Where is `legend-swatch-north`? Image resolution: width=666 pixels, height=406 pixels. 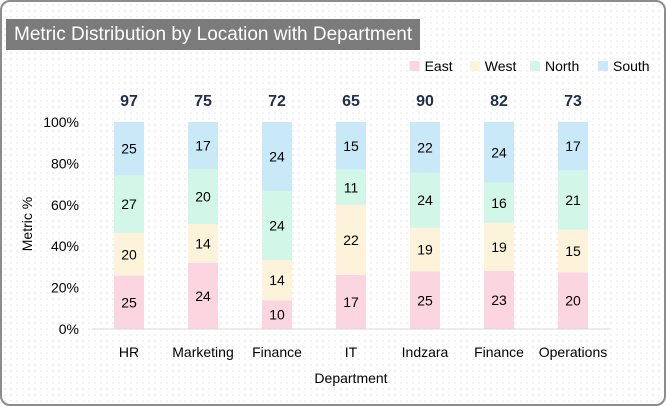
legend-swatch-north is located at coordinates (535, 66).